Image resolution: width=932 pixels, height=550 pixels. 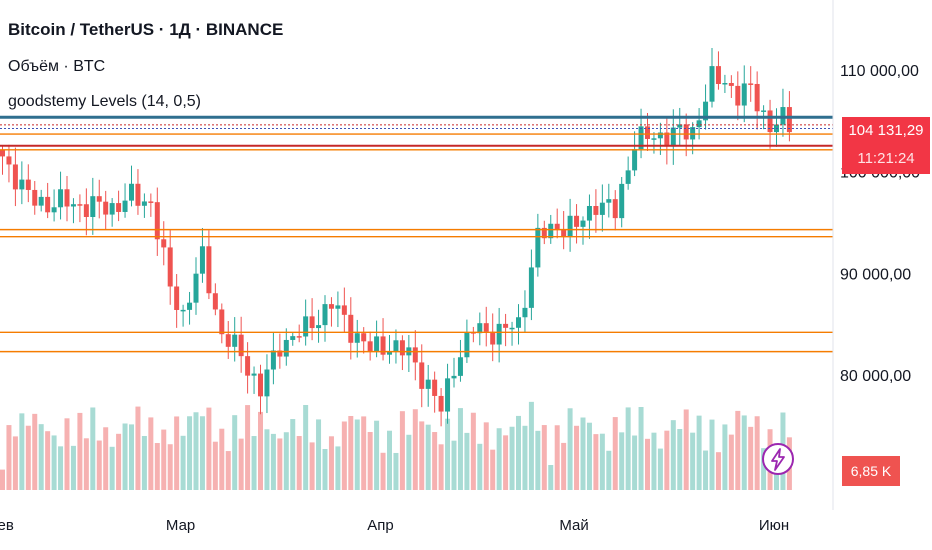 I want to click on time-tick-label: Апр, so click(x=380, y=525).